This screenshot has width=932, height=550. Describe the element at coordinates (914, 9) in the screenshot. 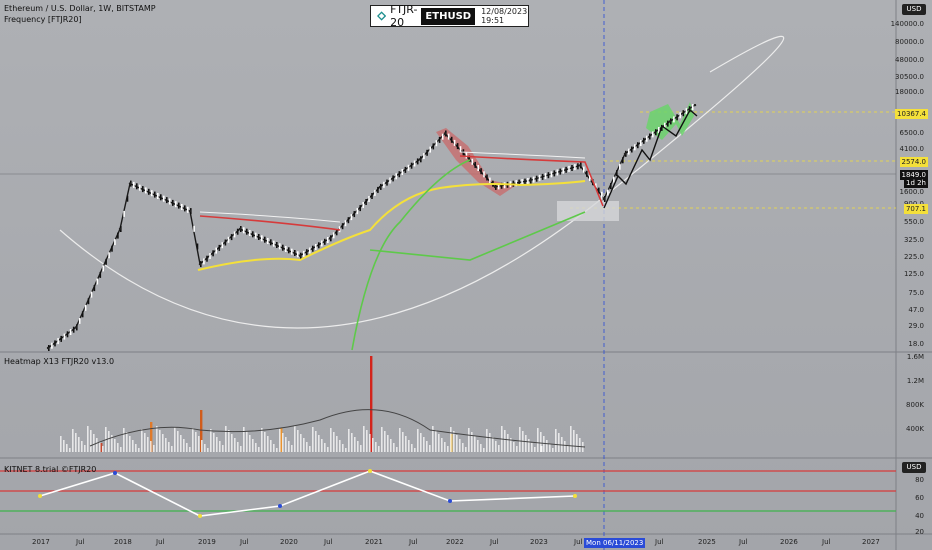

I see `currency-badge: USD` at that location.